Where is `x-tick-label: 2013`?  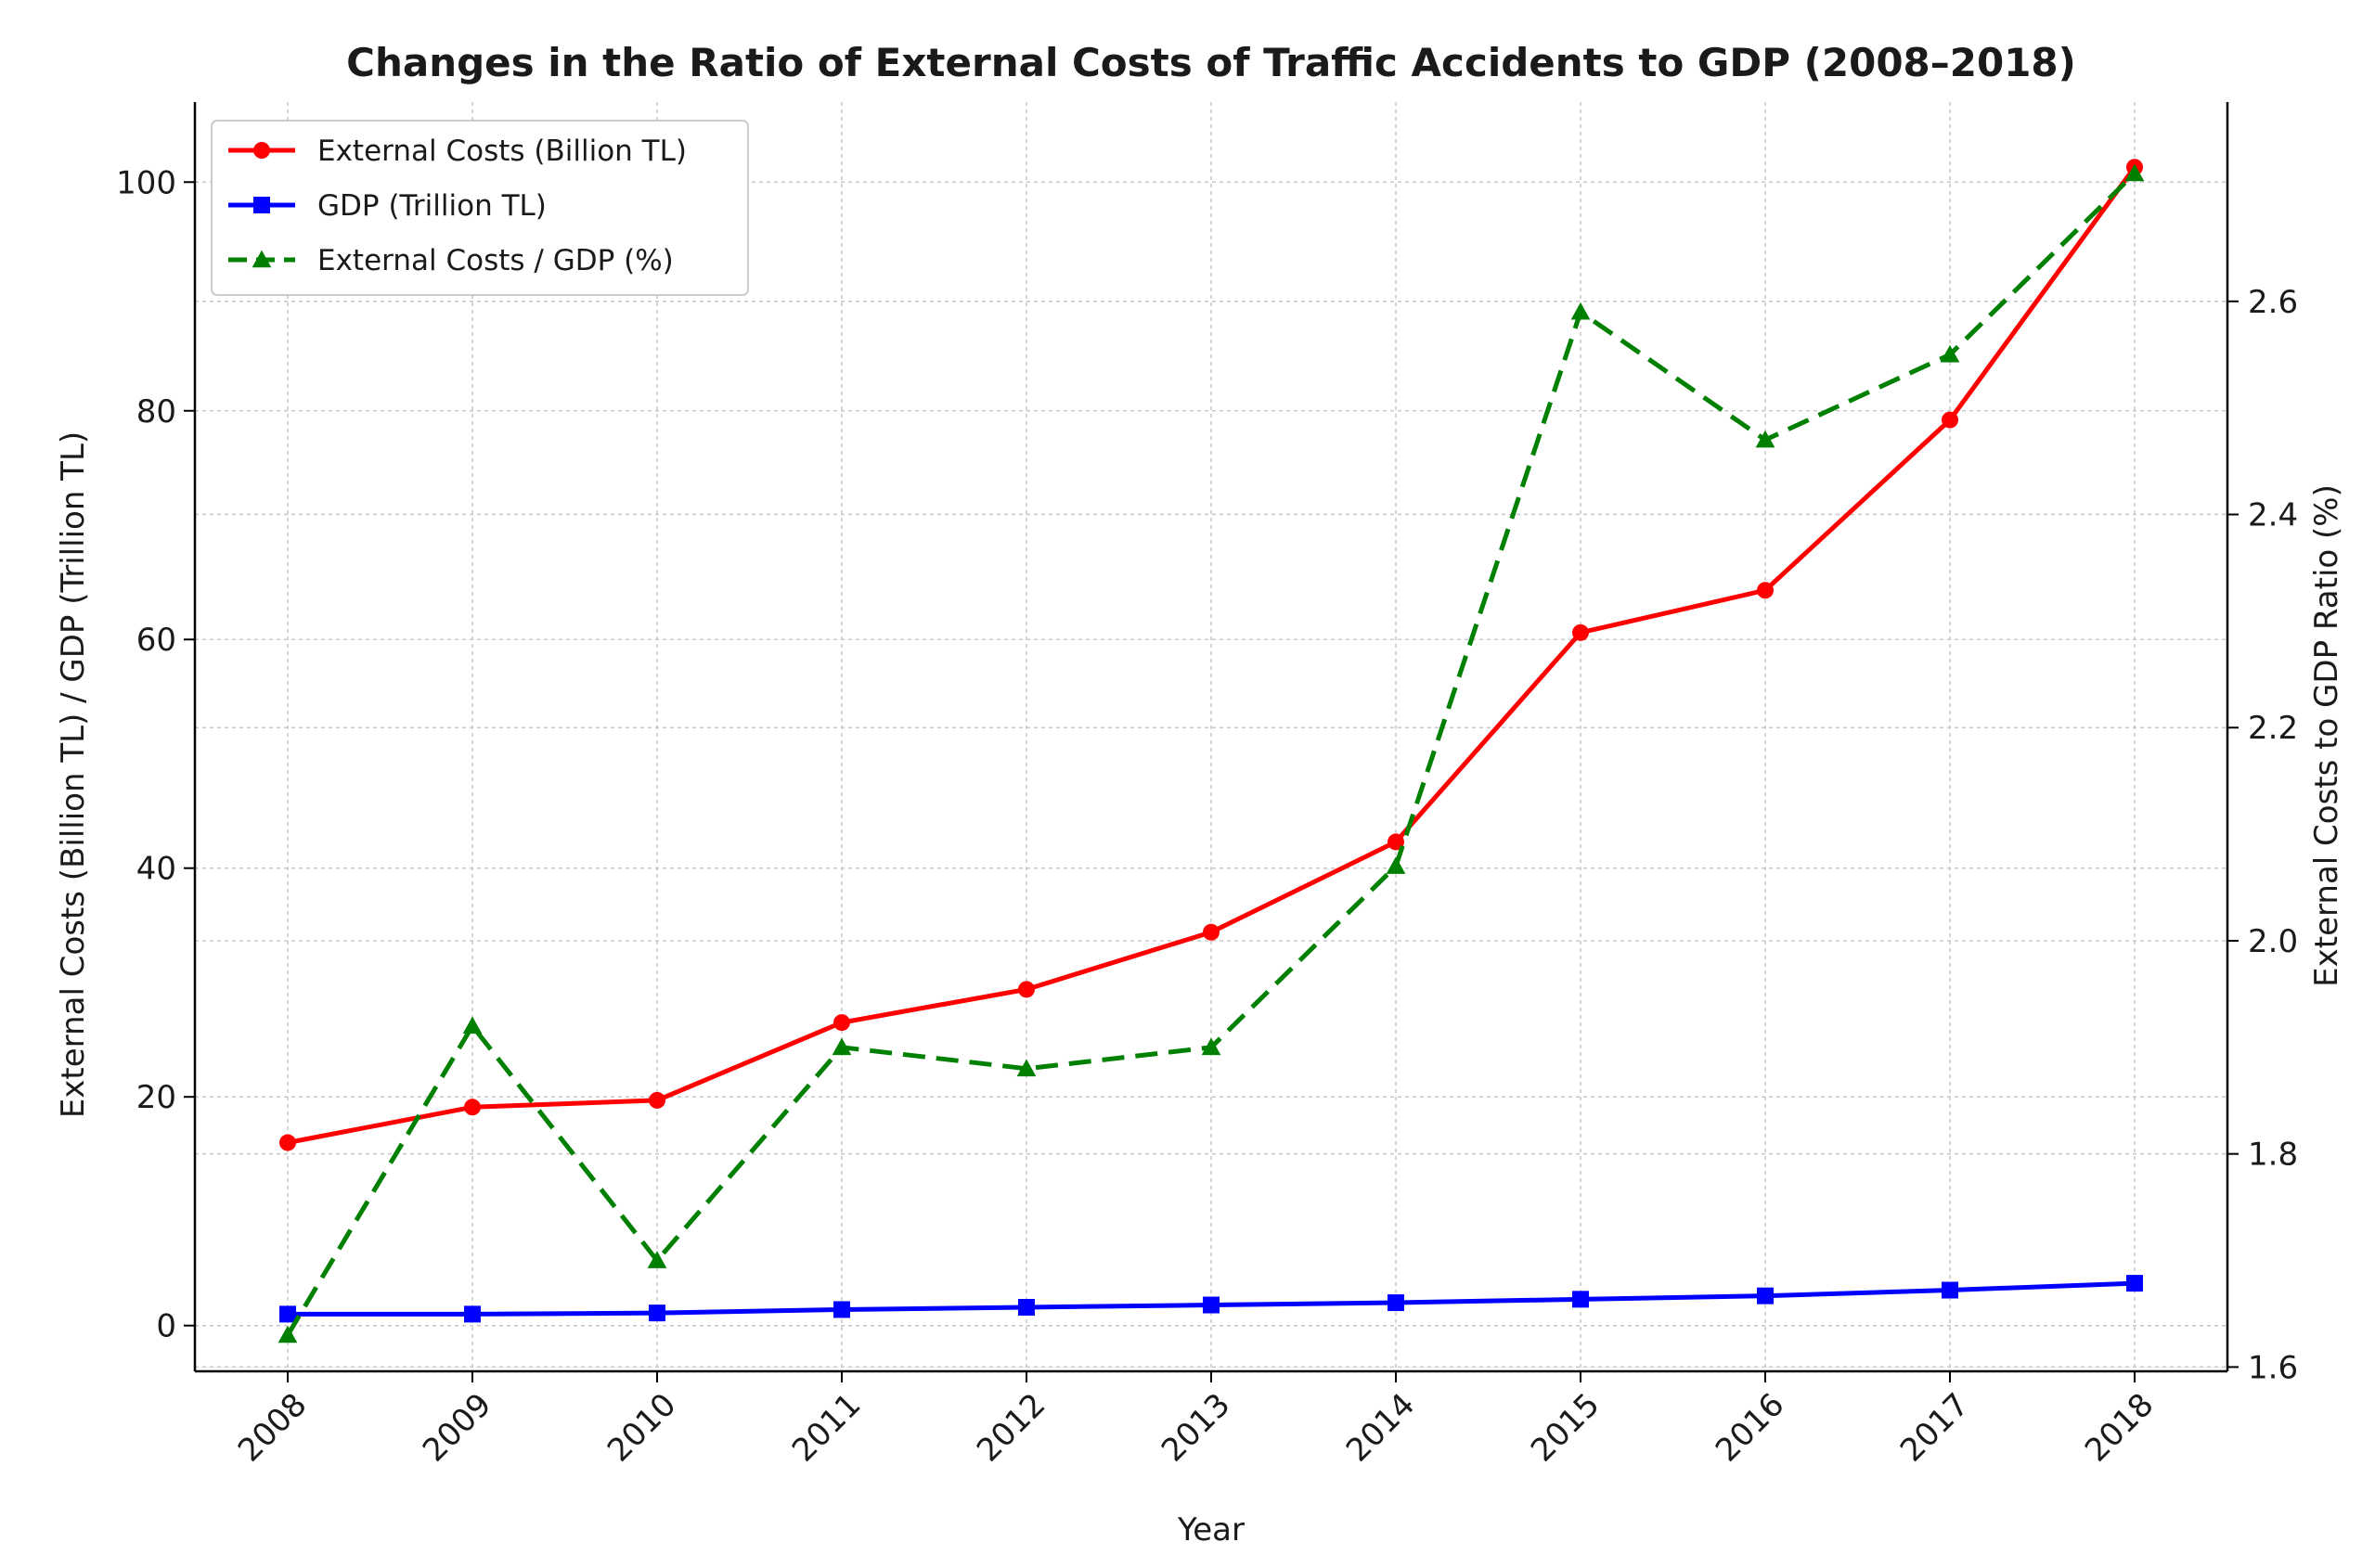 x-tick-label: 2013 is located at coordinates (1196, 1428).